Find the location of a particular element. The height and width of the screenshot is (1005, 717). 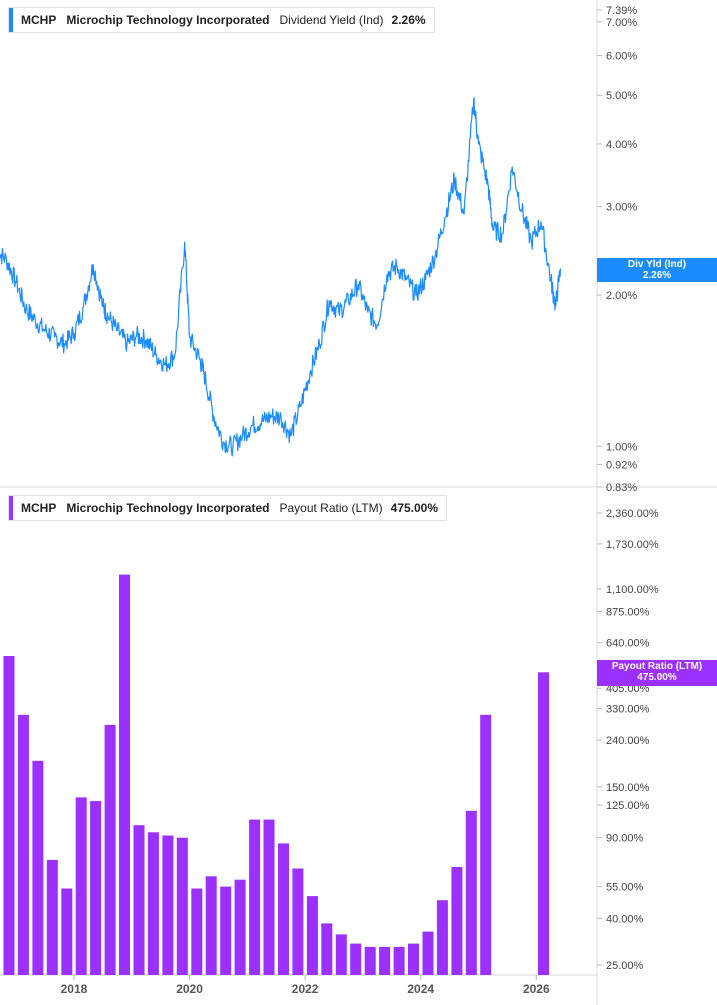

payout-y-tick-label: 1,100.00% is located at coordinates (632, 590).